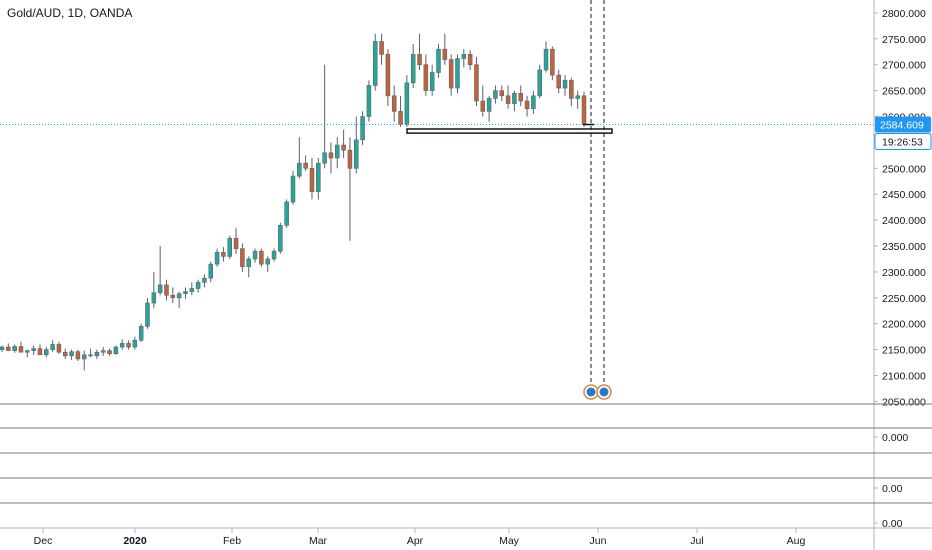 The width and height of the screenshot is (932, 550). I want to click on x-tick-label: Dec, so click(43, 541).